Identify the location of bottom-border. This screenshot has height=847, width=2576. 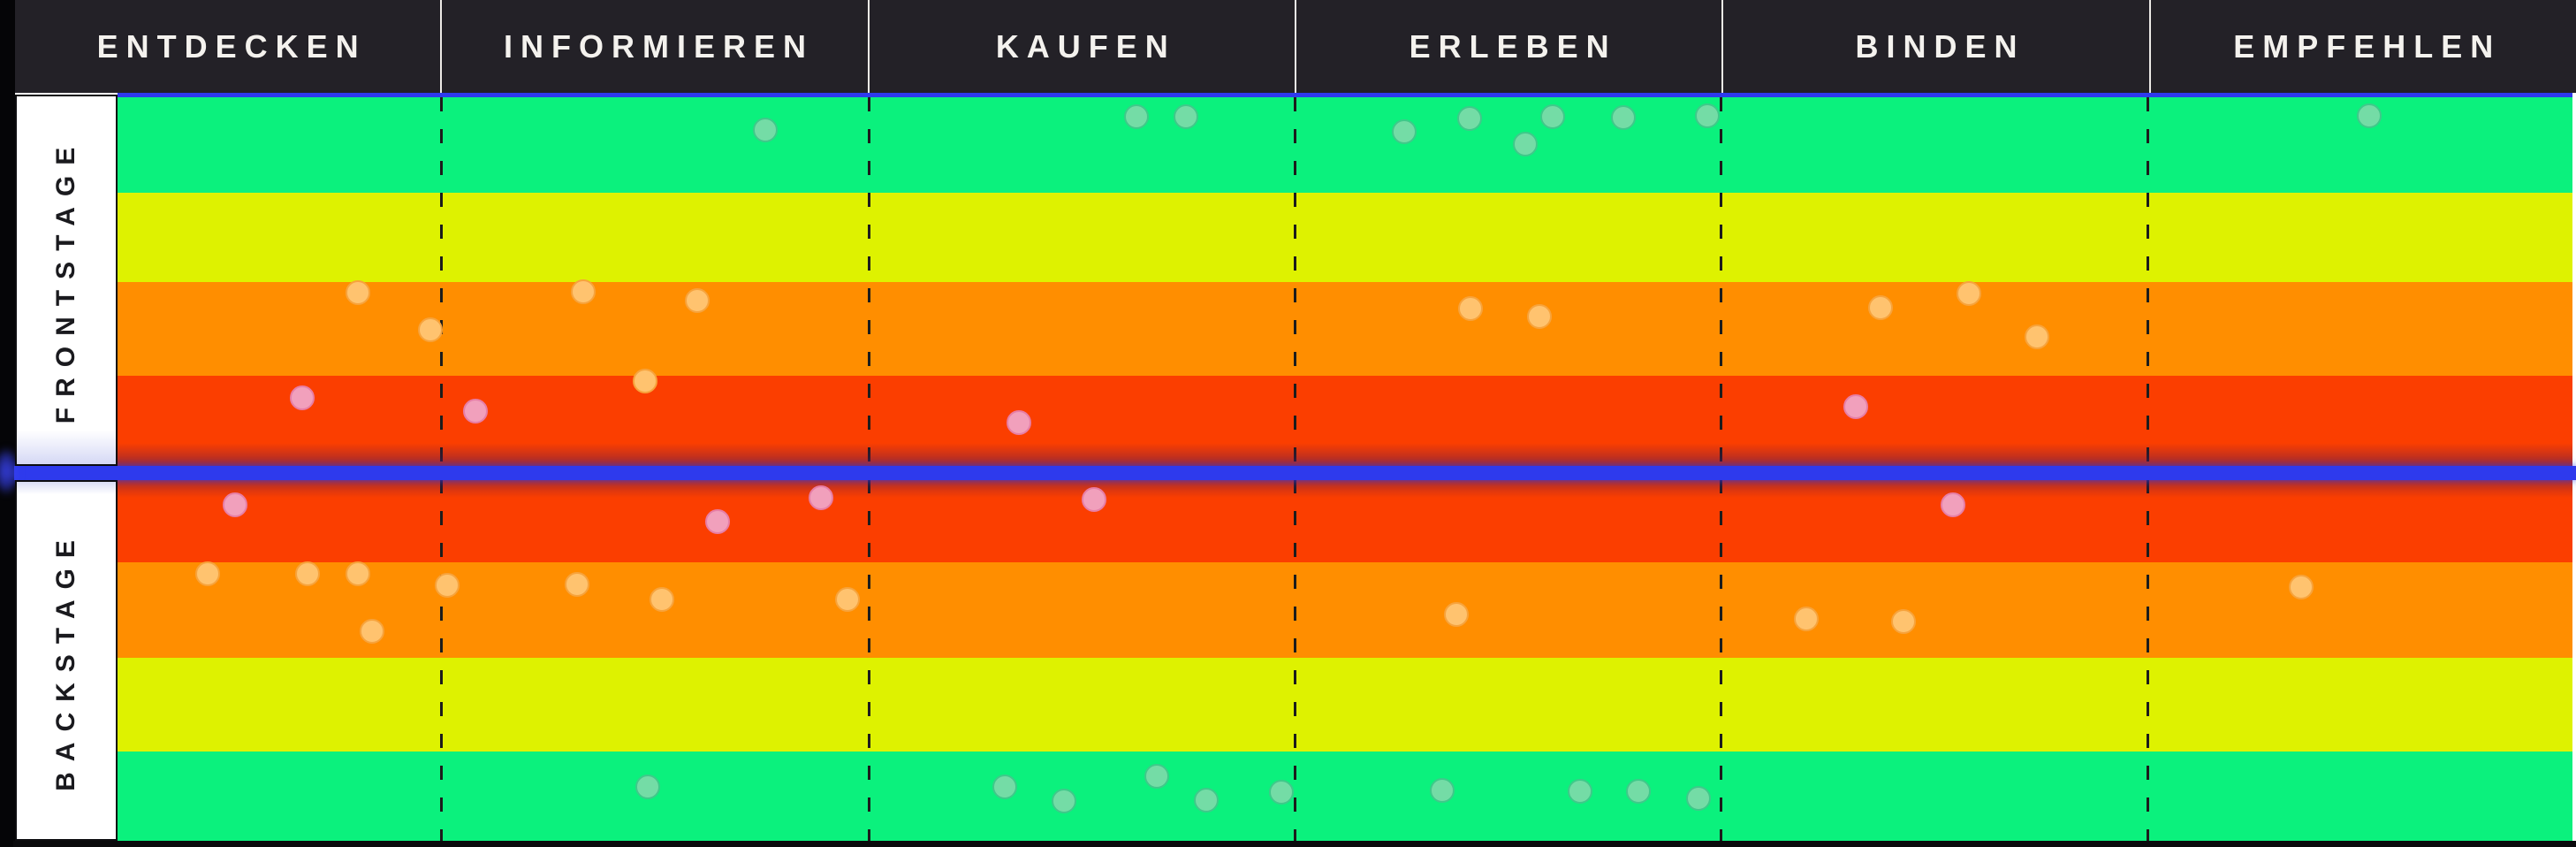
(1294, 844).